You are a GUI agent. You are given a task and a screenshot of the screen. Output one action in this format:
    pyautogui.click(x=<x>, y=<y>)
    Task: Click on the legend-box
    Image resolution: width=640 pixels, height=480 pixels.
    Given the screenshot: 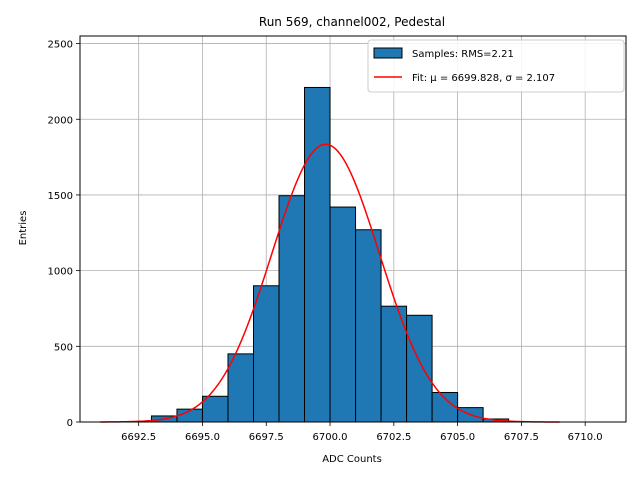 What is the action you would take?
    pyautogui.click(x=496, y=66)
    